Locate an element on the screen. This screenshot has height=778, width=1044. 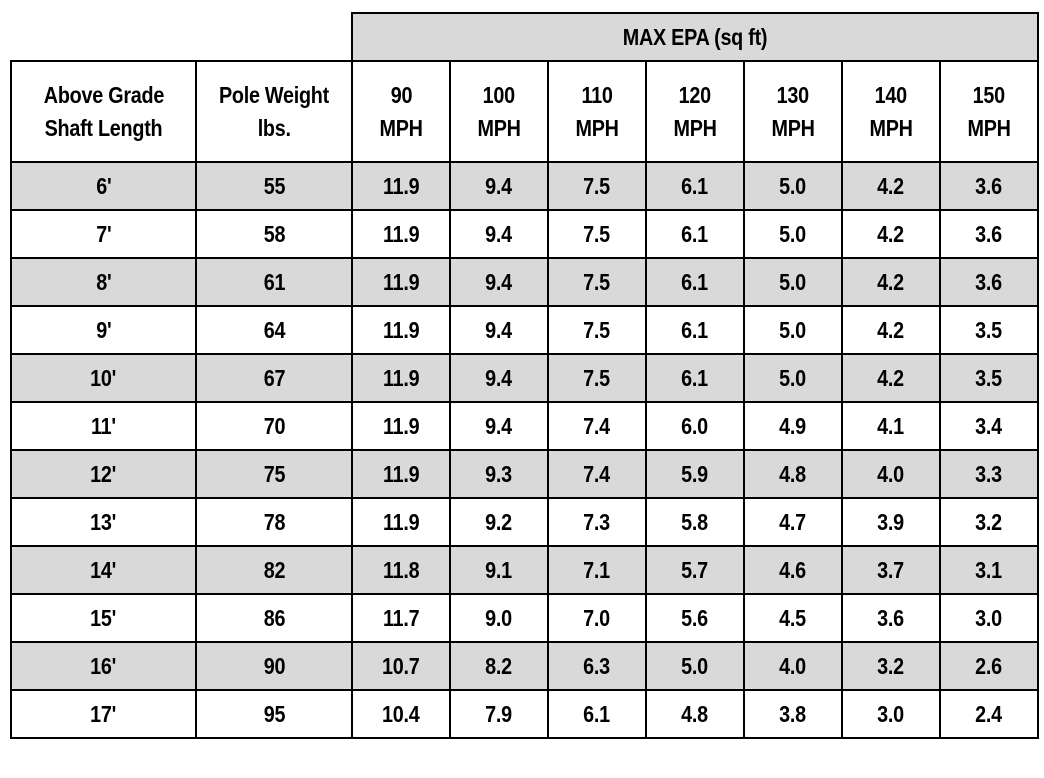
cell: 4.5 is located at coordinates (793, 618).